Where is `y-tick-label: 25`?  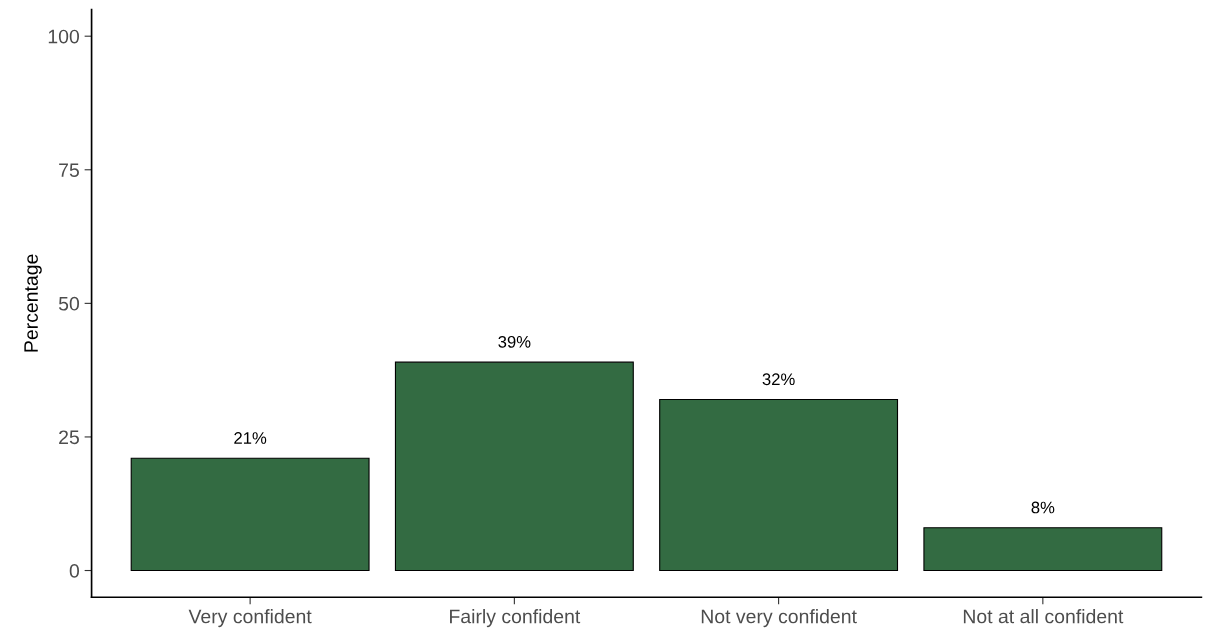
y-tick-label: 25 is located at coordinates (69, 437).